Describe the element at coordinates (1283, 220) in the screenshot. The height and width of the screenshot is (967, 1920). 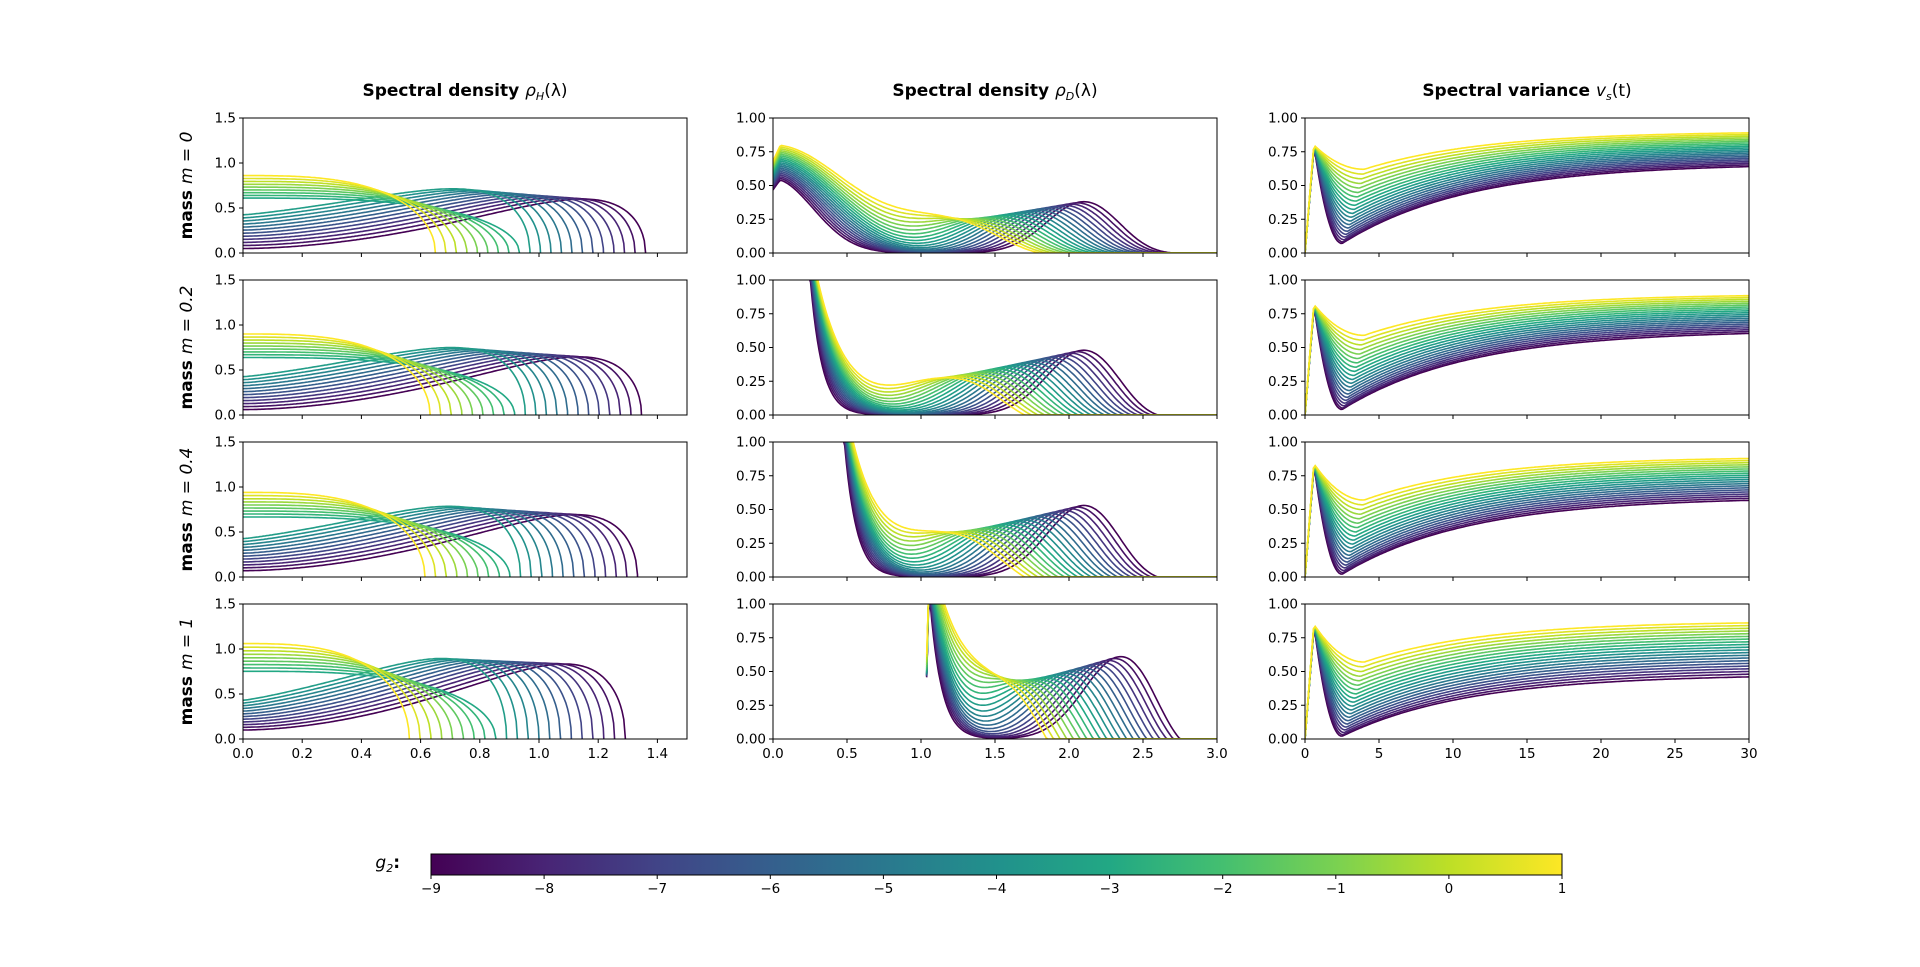
I see `y-tick-label: 0.25` at that location.